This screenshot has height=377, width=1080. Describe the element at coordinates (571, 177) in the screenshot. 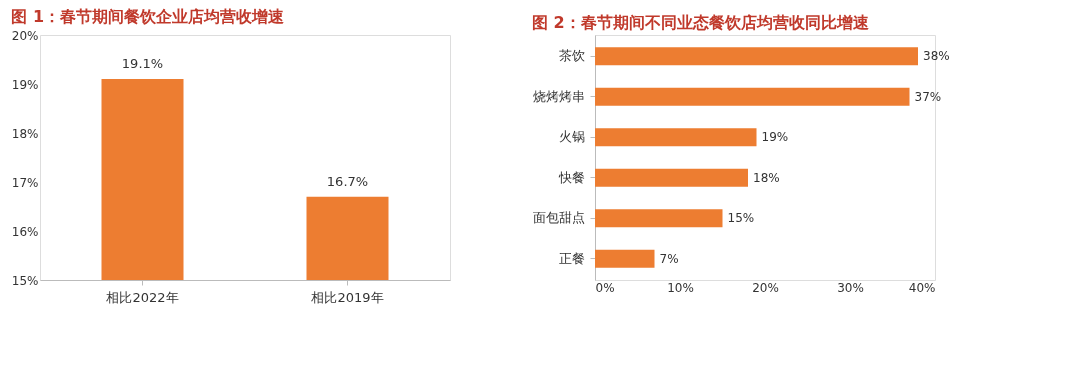

I see `y-tick-label: 快餐` at that location.